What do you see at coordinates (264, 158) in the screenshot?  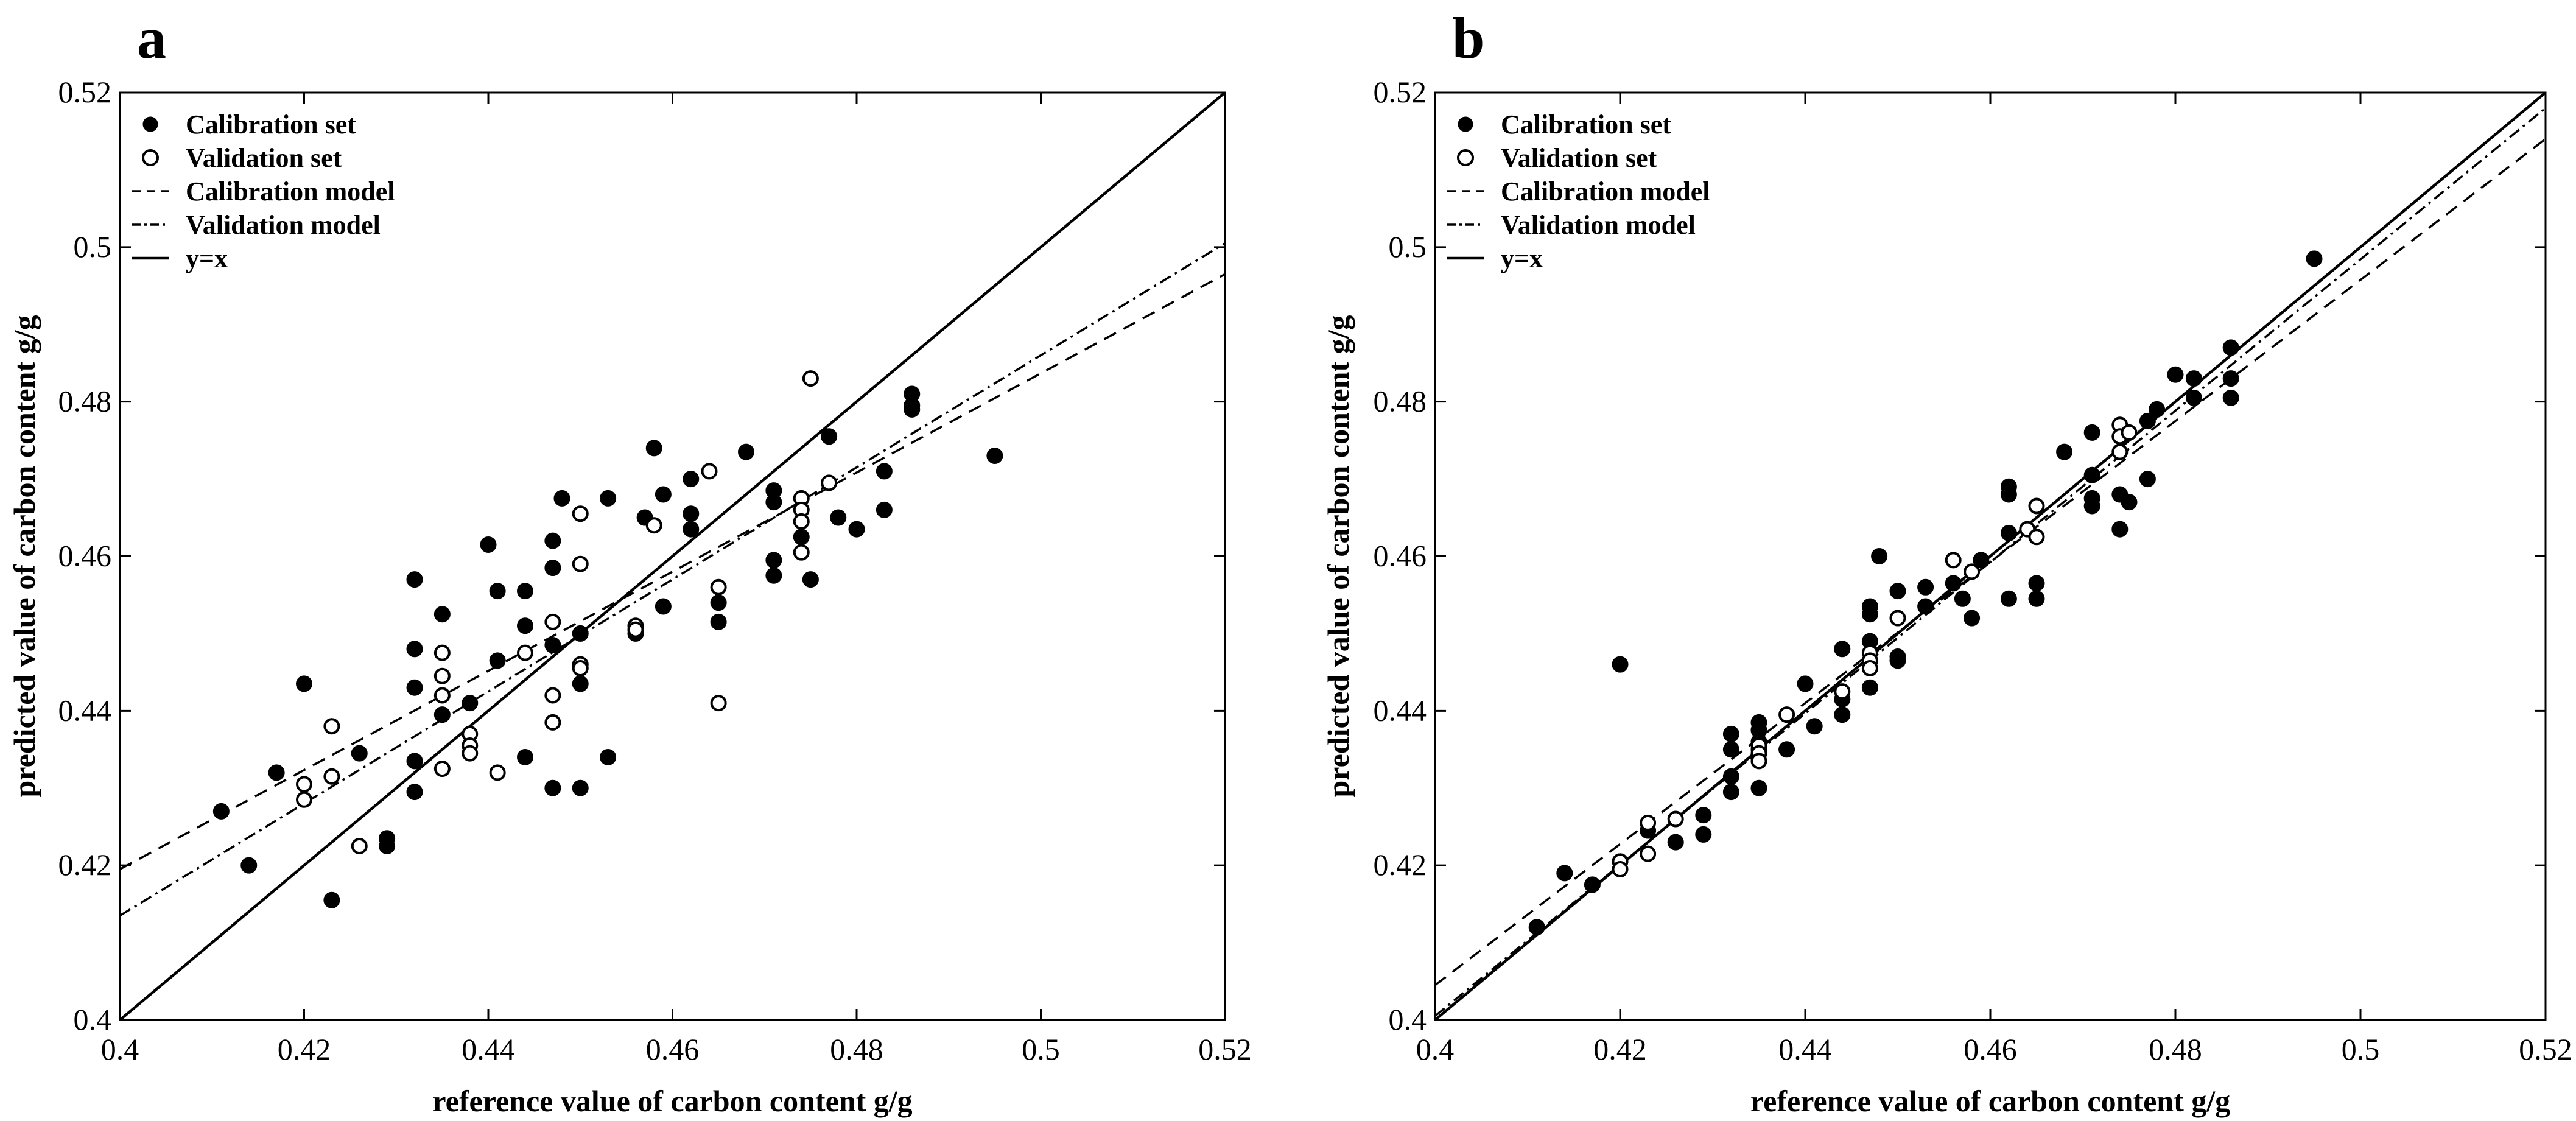 I see `legend-label: Validation set` at bounding box center [264, 158].